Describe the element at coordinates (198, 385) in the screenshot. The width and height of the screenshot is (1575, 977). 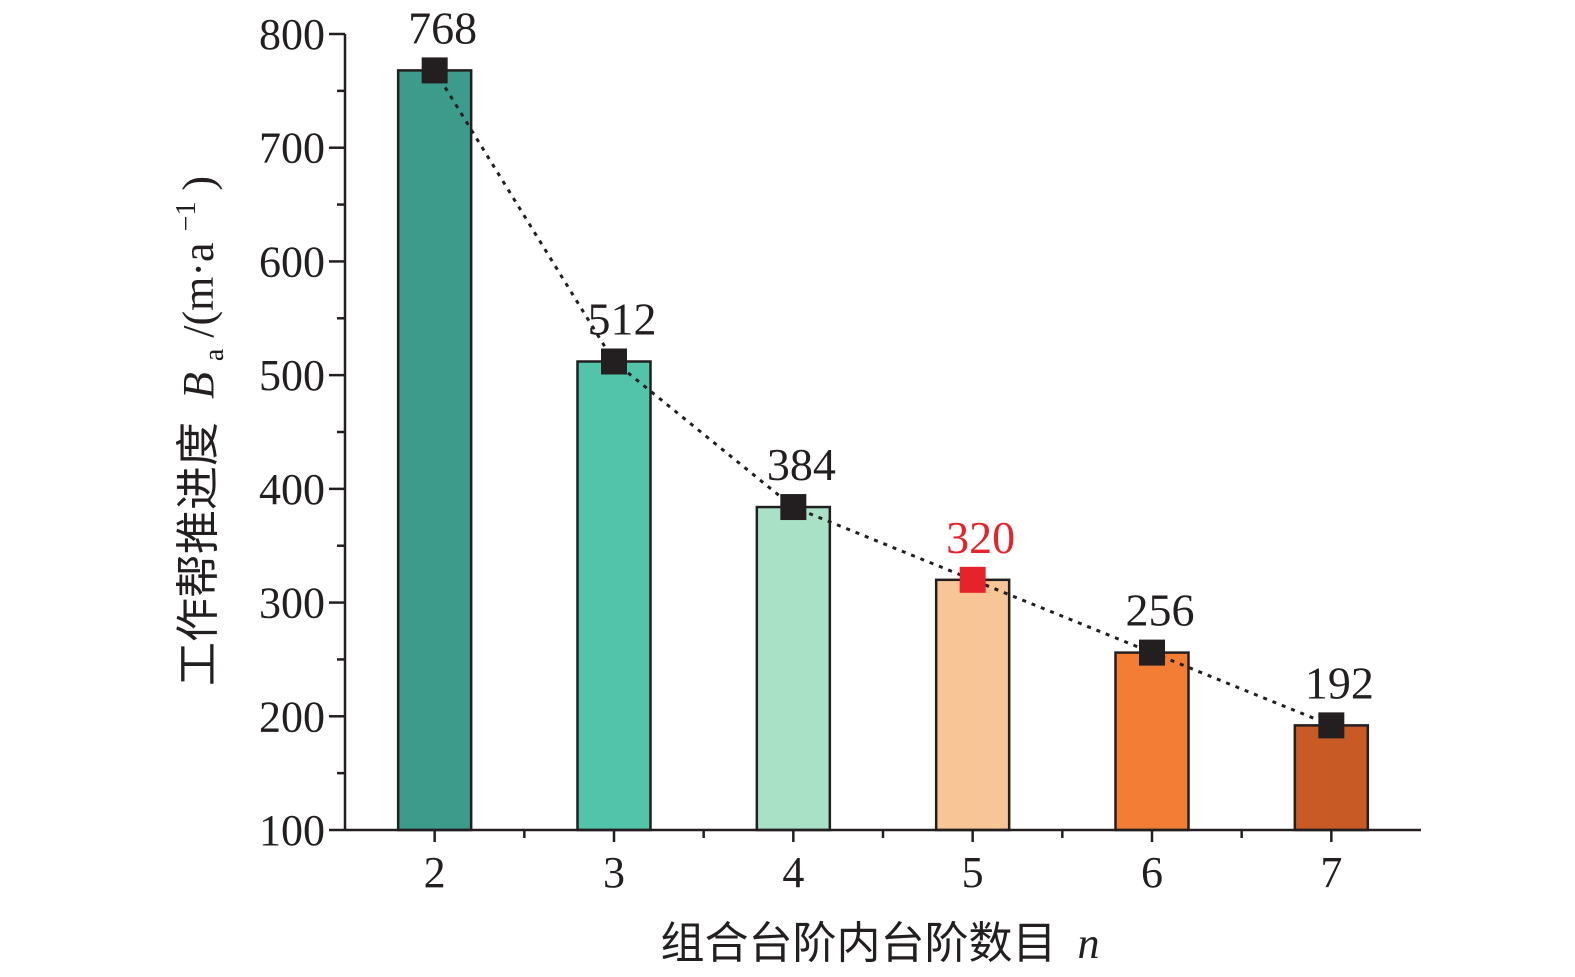
I see `y-axis-title-var: B` at that location.